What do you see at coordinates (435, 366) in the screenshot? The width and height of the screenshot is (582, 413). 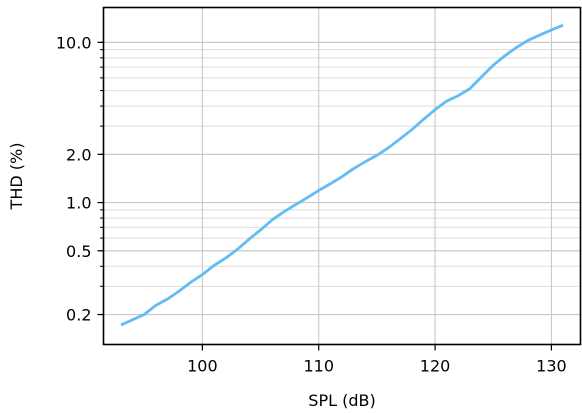 I see `x-tick-label: 120` at bounding box center [435, 366].